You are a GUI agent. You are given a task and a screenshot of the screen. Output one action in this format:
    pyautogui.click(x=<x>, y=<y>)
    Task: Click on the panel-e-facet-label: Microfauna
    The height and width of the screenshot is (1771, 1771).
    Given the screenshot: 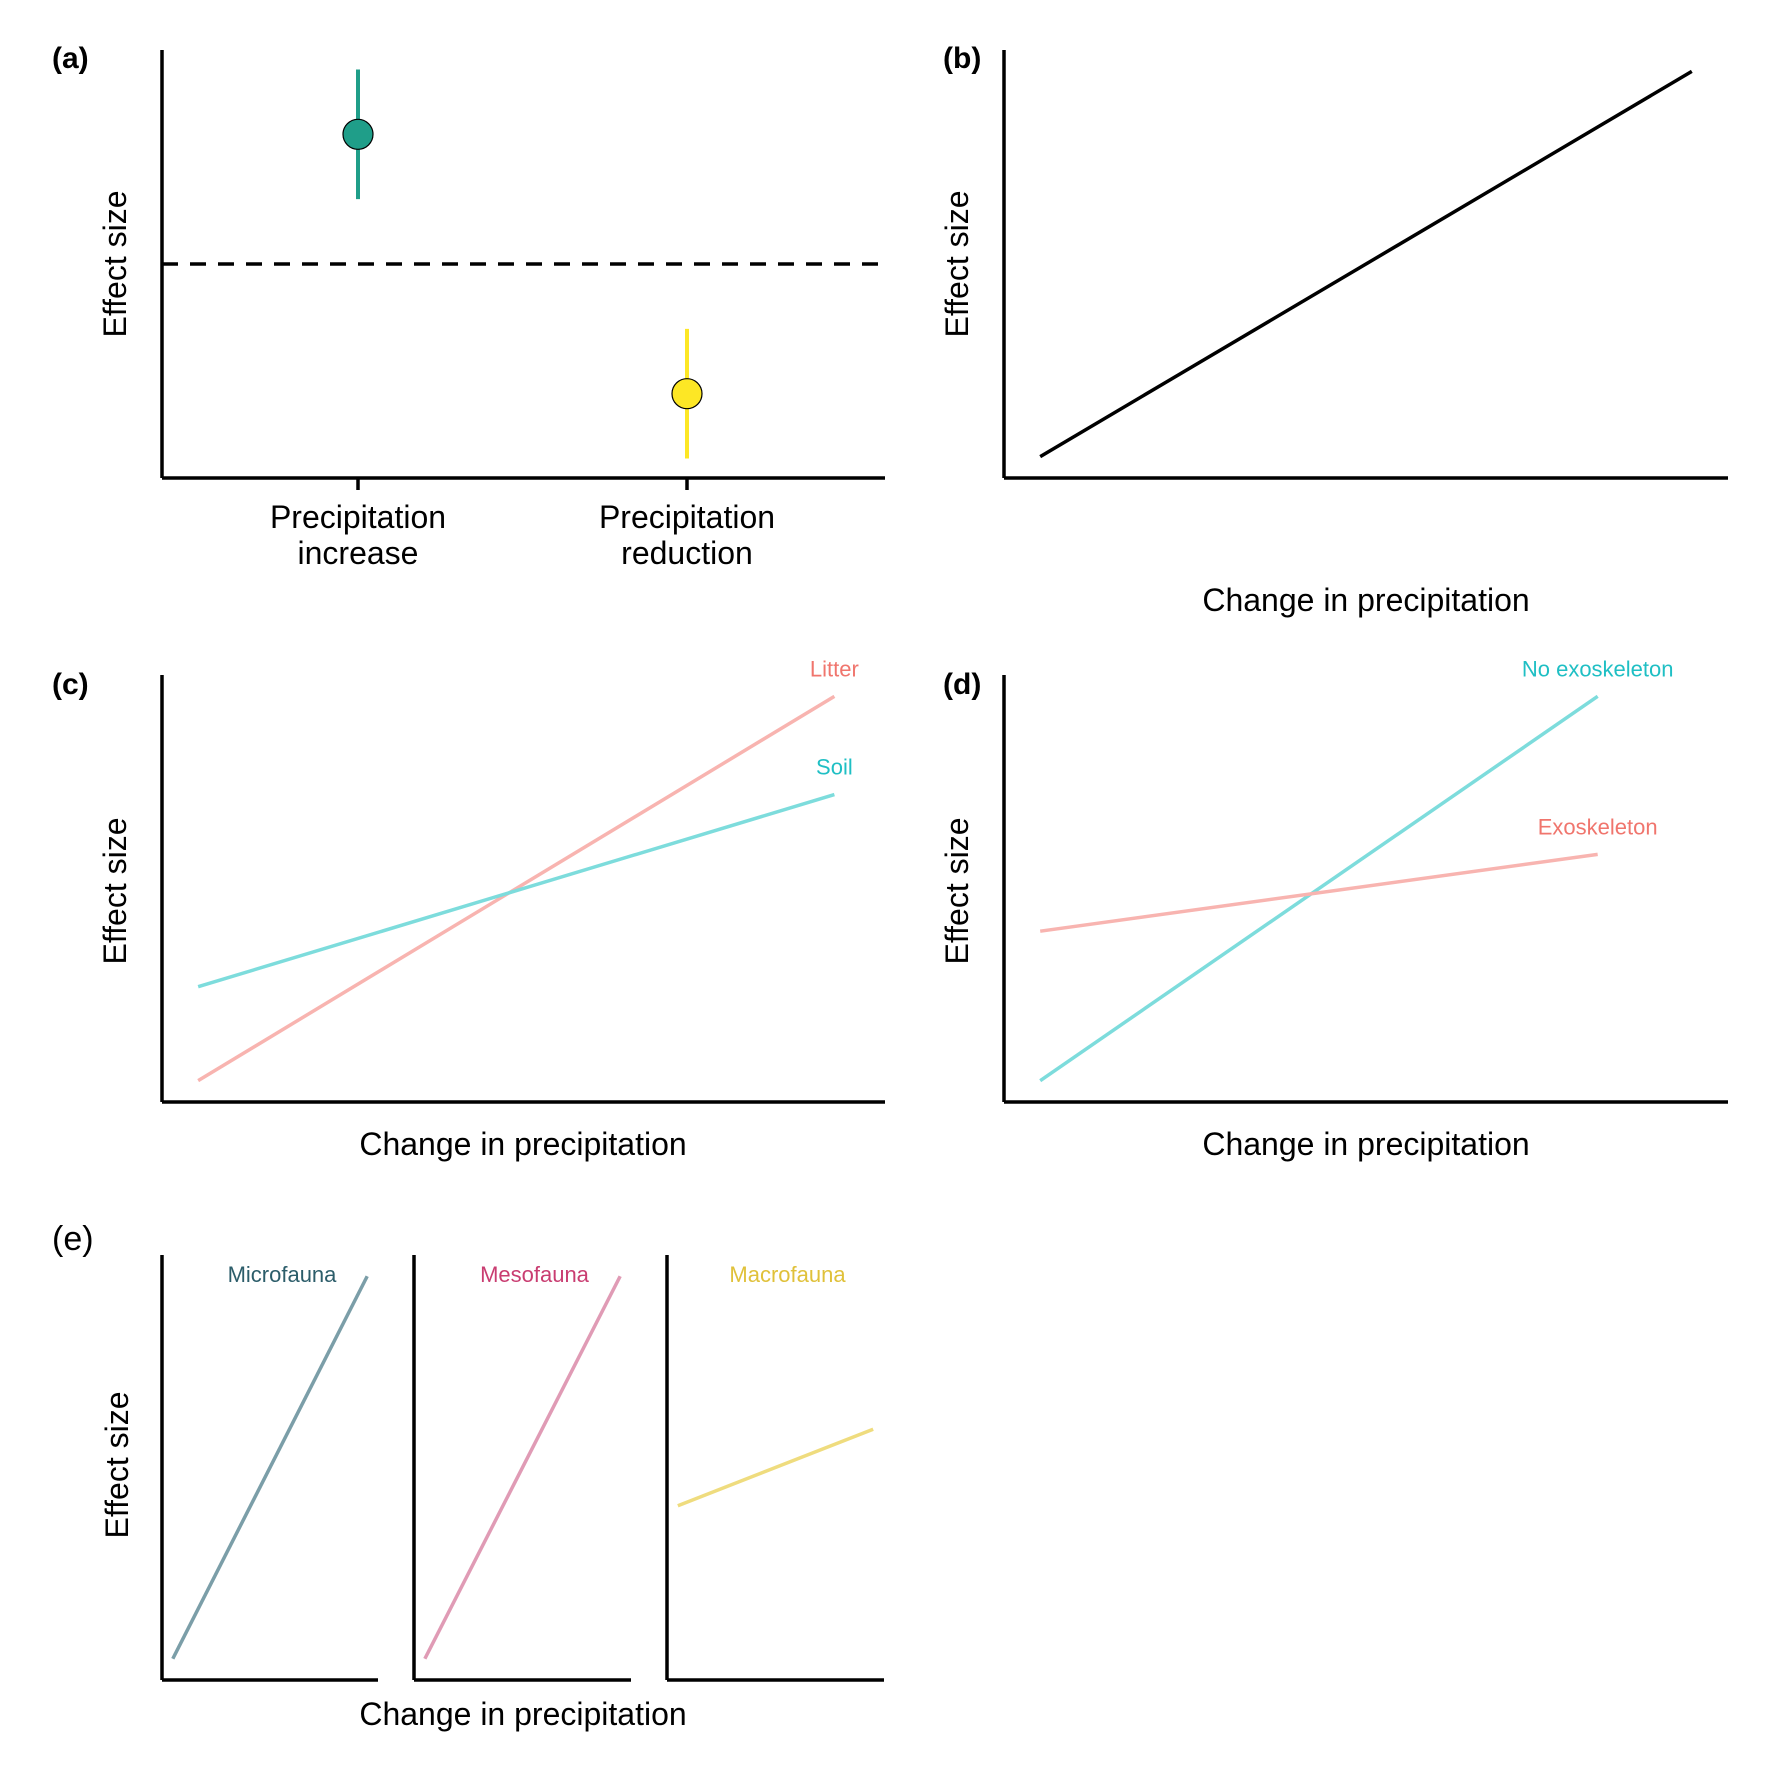 What is the action you would take?
    pyautogui.click(x=283, y=1274)
    